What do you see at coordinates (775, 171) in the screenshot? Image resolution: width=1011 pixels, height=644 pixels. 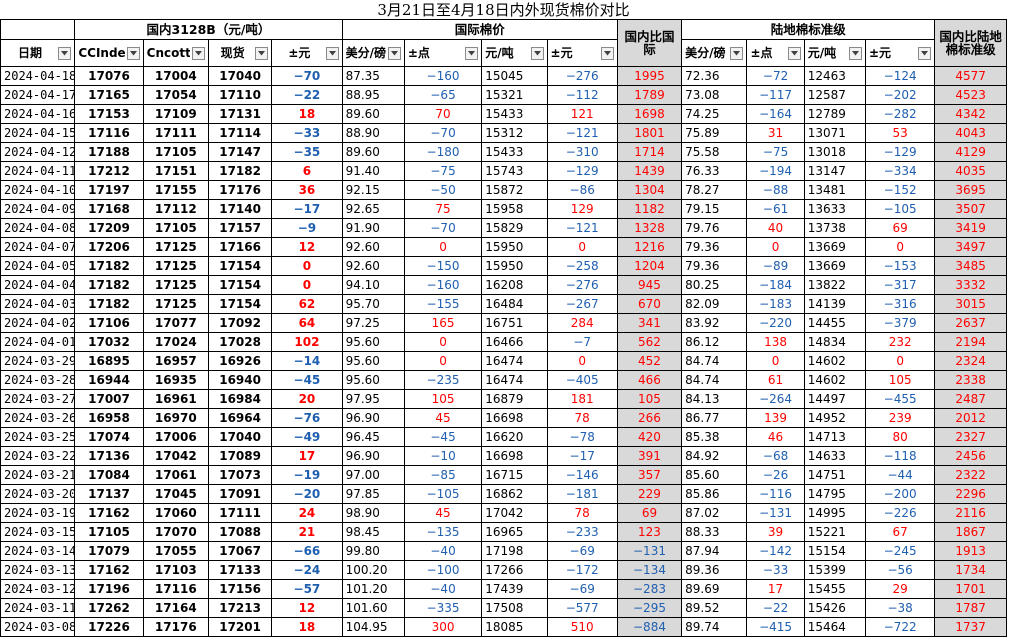 I see `cell-change-pt-land: −194` at bounding box center [775, 171].